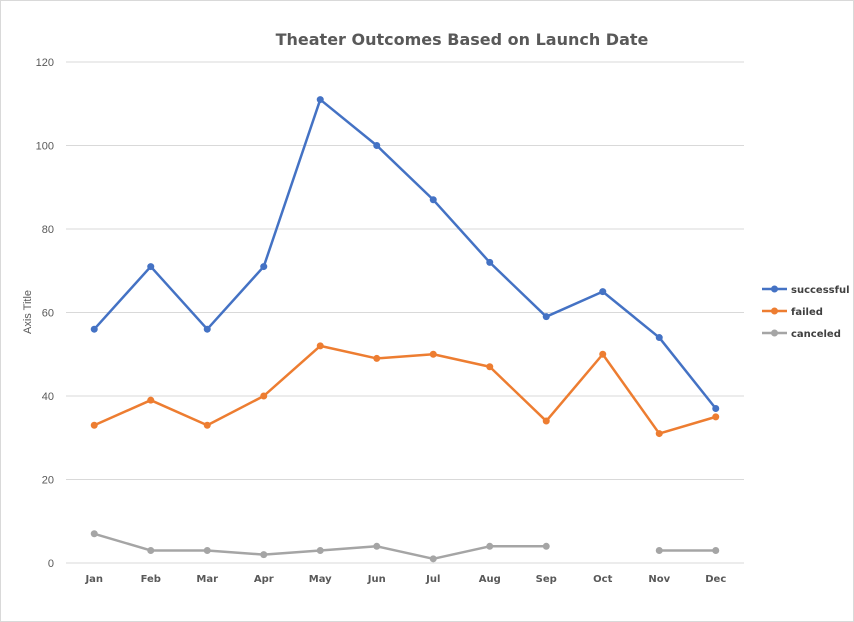  What do you see at coordinates (820, 290) in the screenshot?
I see `legend-label: successful` at bounding box center [820, 290].